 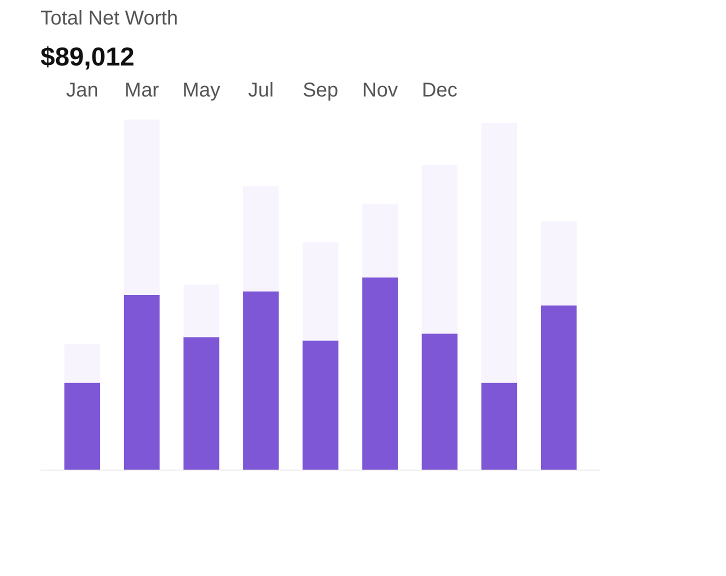 What do you see at coordinates (261, 91) in the screenshot?
I see `x-tick-label: Jul` at bounding box center [261, 91].